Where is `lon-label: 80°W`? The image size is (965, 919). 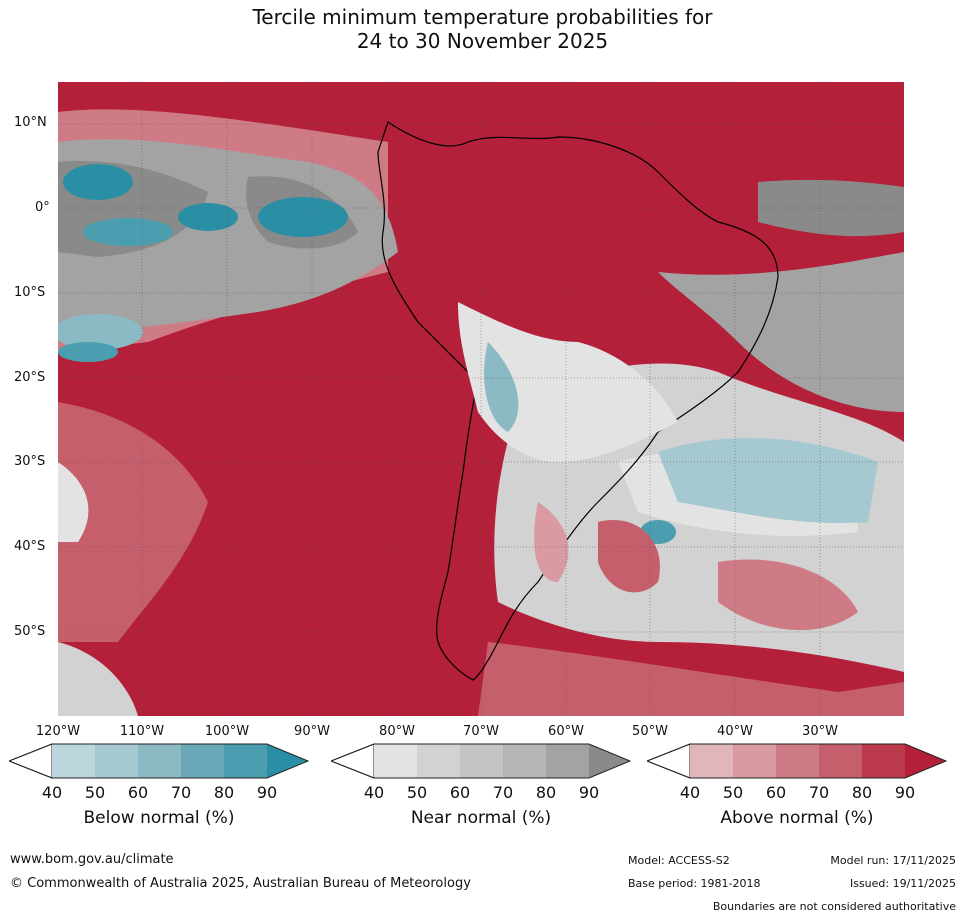 lon-label: 80°W is located at coordinates (397, 731).